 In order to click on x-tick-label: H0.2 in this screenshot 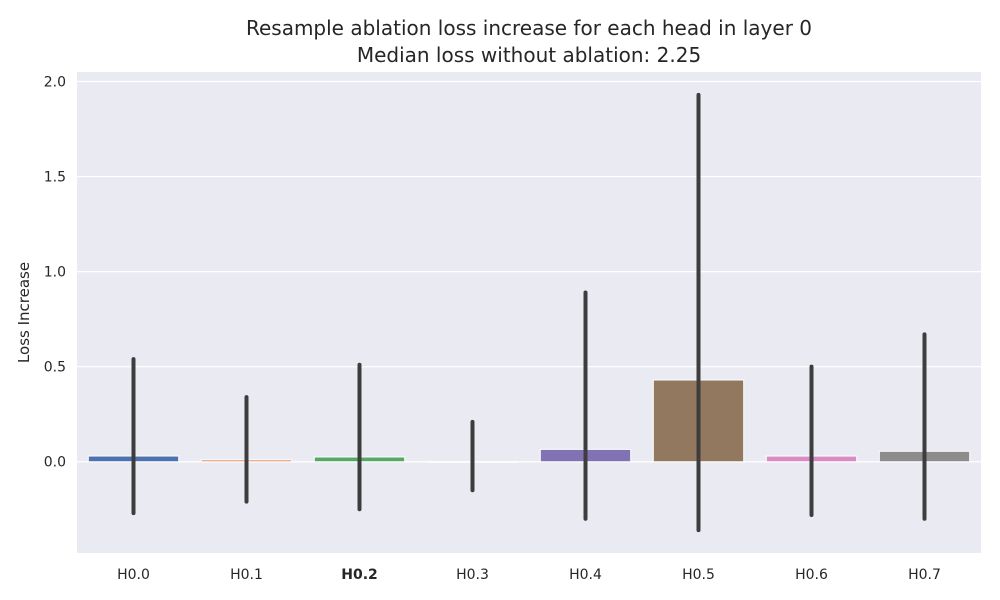, I will do `click(359, 575)`.